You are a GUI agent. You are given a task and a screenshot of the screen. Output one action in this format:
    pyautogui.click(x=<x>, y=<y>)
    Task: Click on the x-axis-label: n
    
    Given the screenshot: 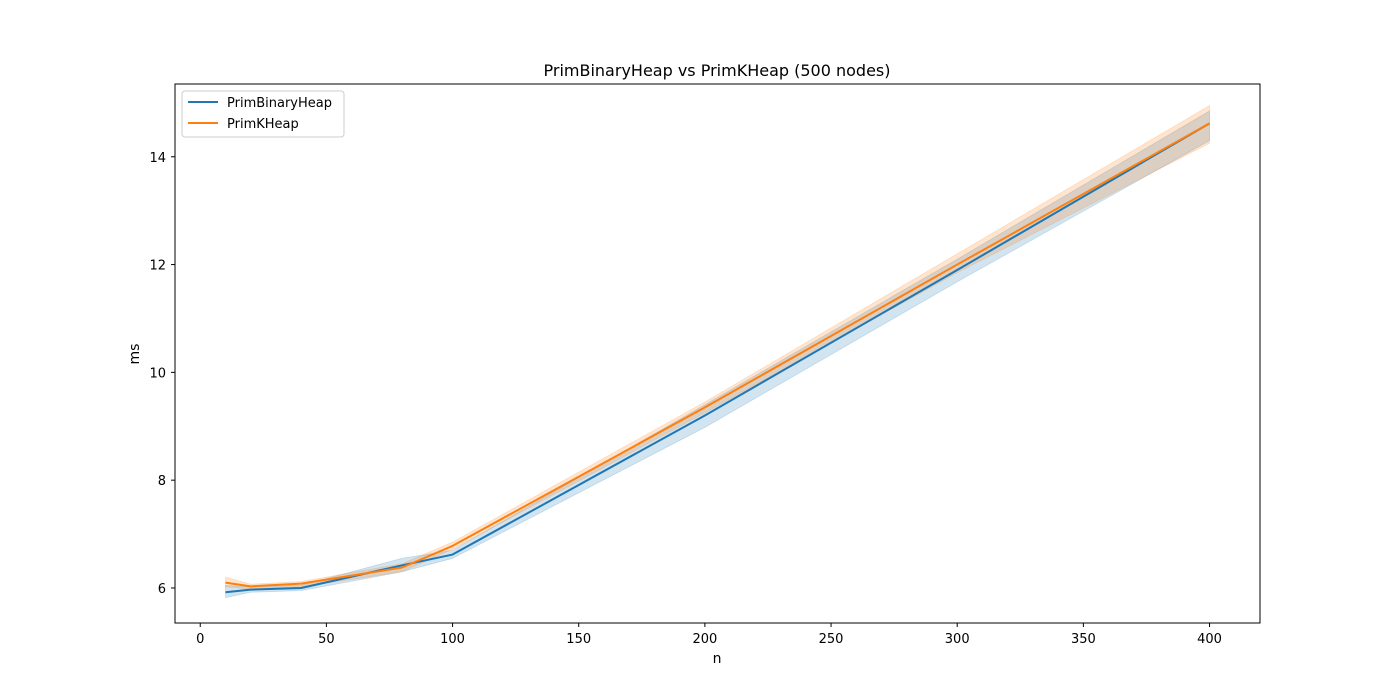 What is the action you would take?
    pyautogui.click(x=717, y=659)
    